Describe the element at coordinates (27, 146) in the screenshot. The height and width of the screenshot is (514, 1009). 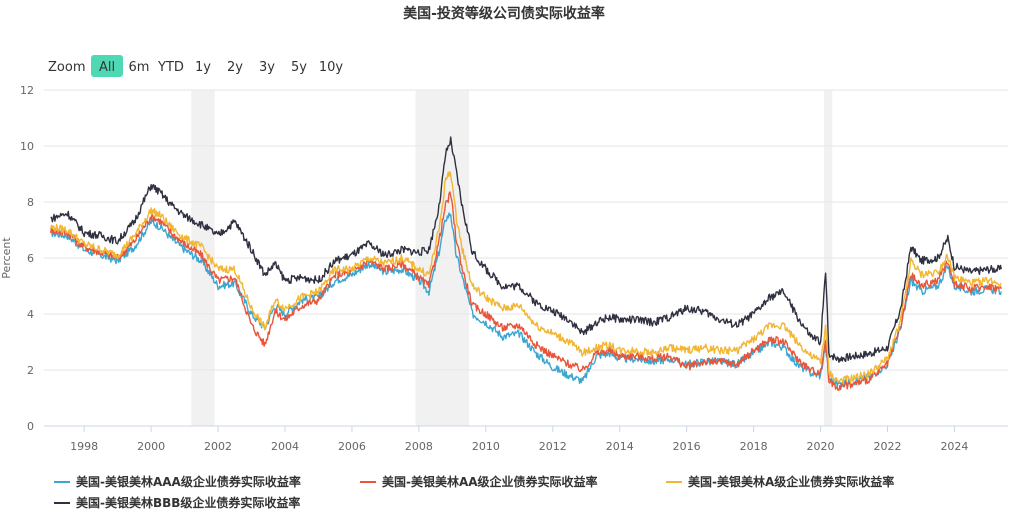
I see `y-tick-label: 10` at that location.